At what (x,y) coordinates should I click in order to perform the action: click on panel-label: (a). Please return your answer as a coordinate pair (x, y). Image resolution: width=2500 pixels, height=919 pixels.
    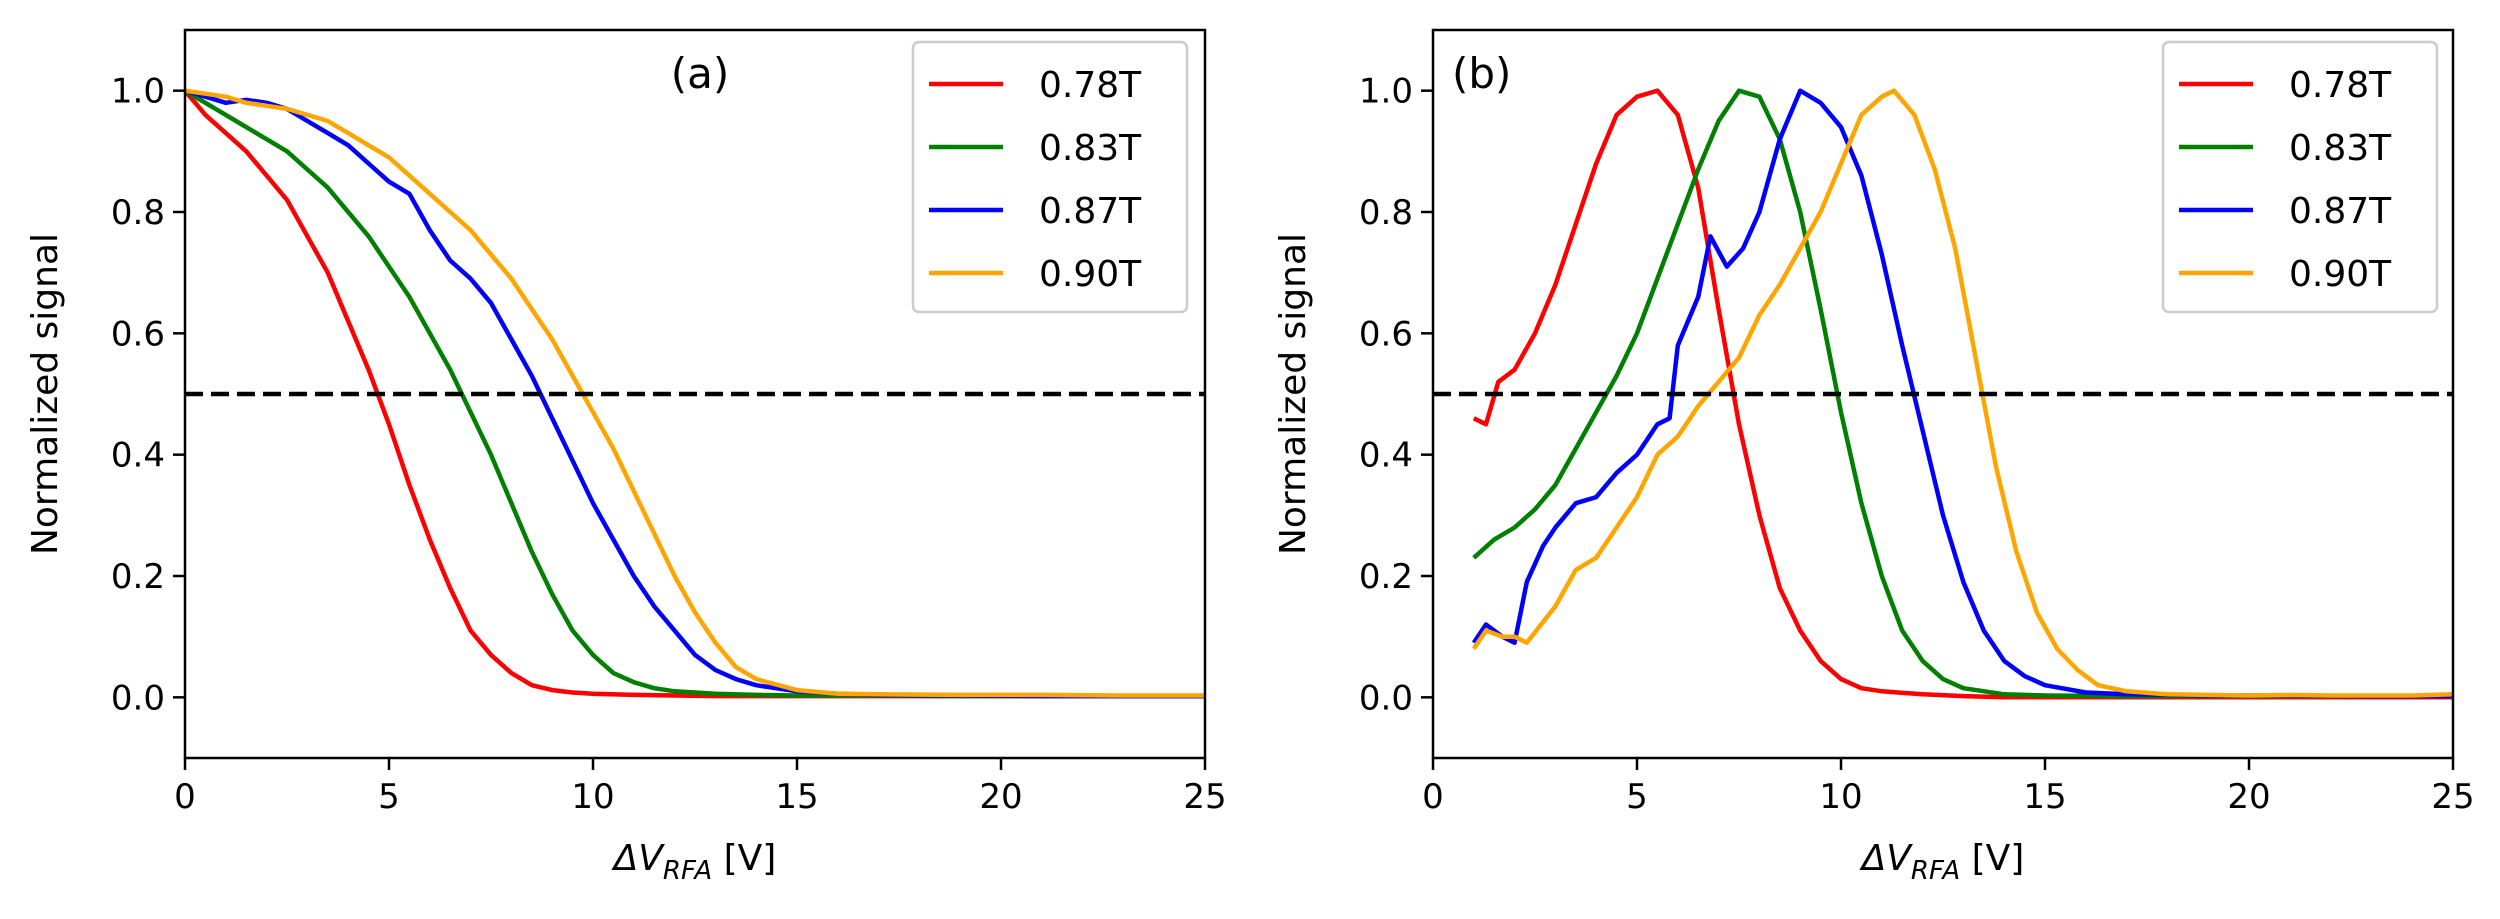
    Looking at the image, I should click on (700, 73).